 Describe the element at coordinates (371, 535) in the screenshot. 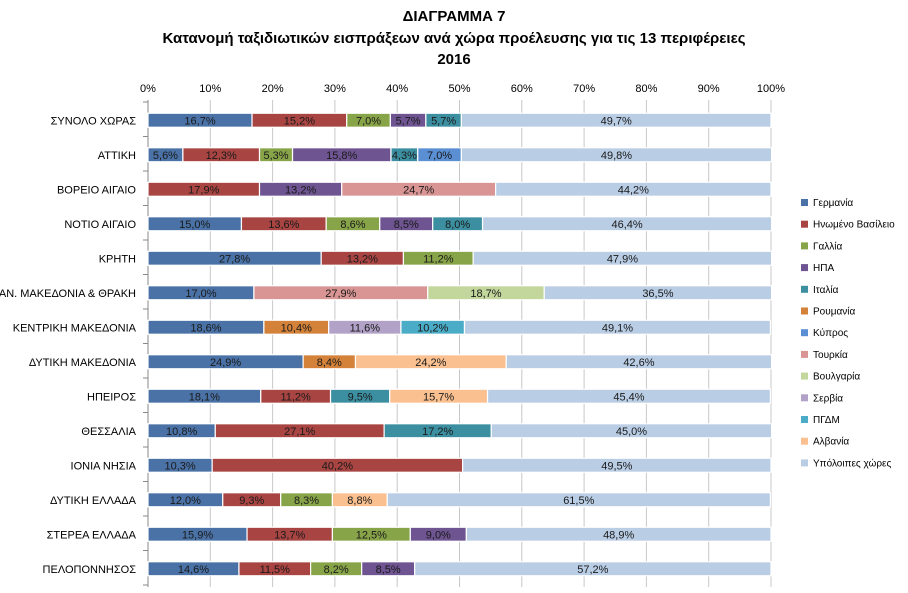

I see `data-label: 12,5%` at that location.